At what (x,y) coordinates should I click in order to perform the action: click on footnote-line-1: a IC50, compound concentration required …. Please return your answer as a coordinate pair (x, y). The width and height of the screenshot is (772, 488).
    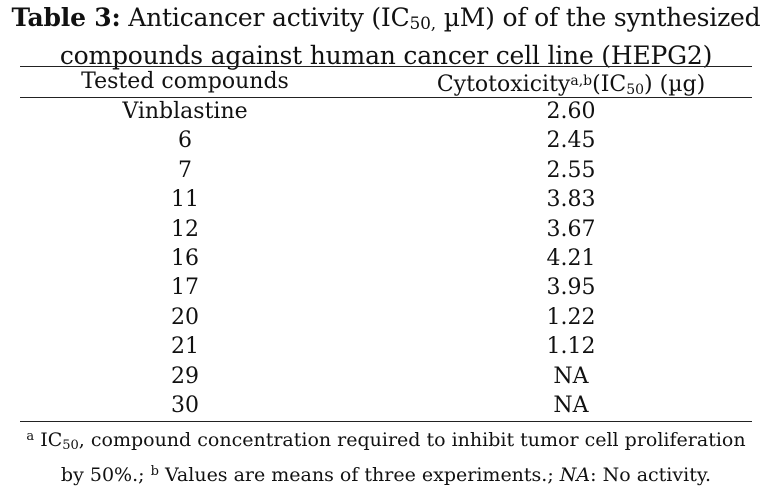
    Looking at the image, I should click on (386, 441).